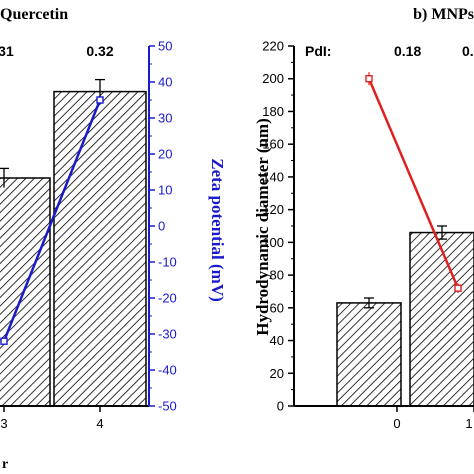 The width and height of the screenshot is (474, 474). Describe the element at coordinates (443, 14) in the screenshot. I see `panel-b-title: b) MNPs` at that location.